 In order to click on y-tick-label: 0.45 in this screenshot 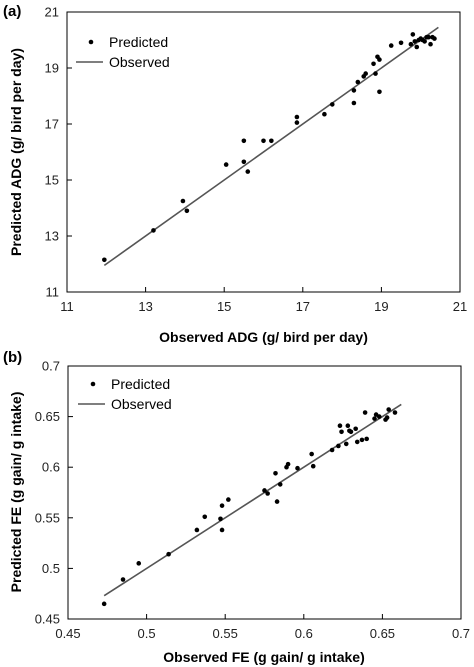, I will do `click(47, 619)`.